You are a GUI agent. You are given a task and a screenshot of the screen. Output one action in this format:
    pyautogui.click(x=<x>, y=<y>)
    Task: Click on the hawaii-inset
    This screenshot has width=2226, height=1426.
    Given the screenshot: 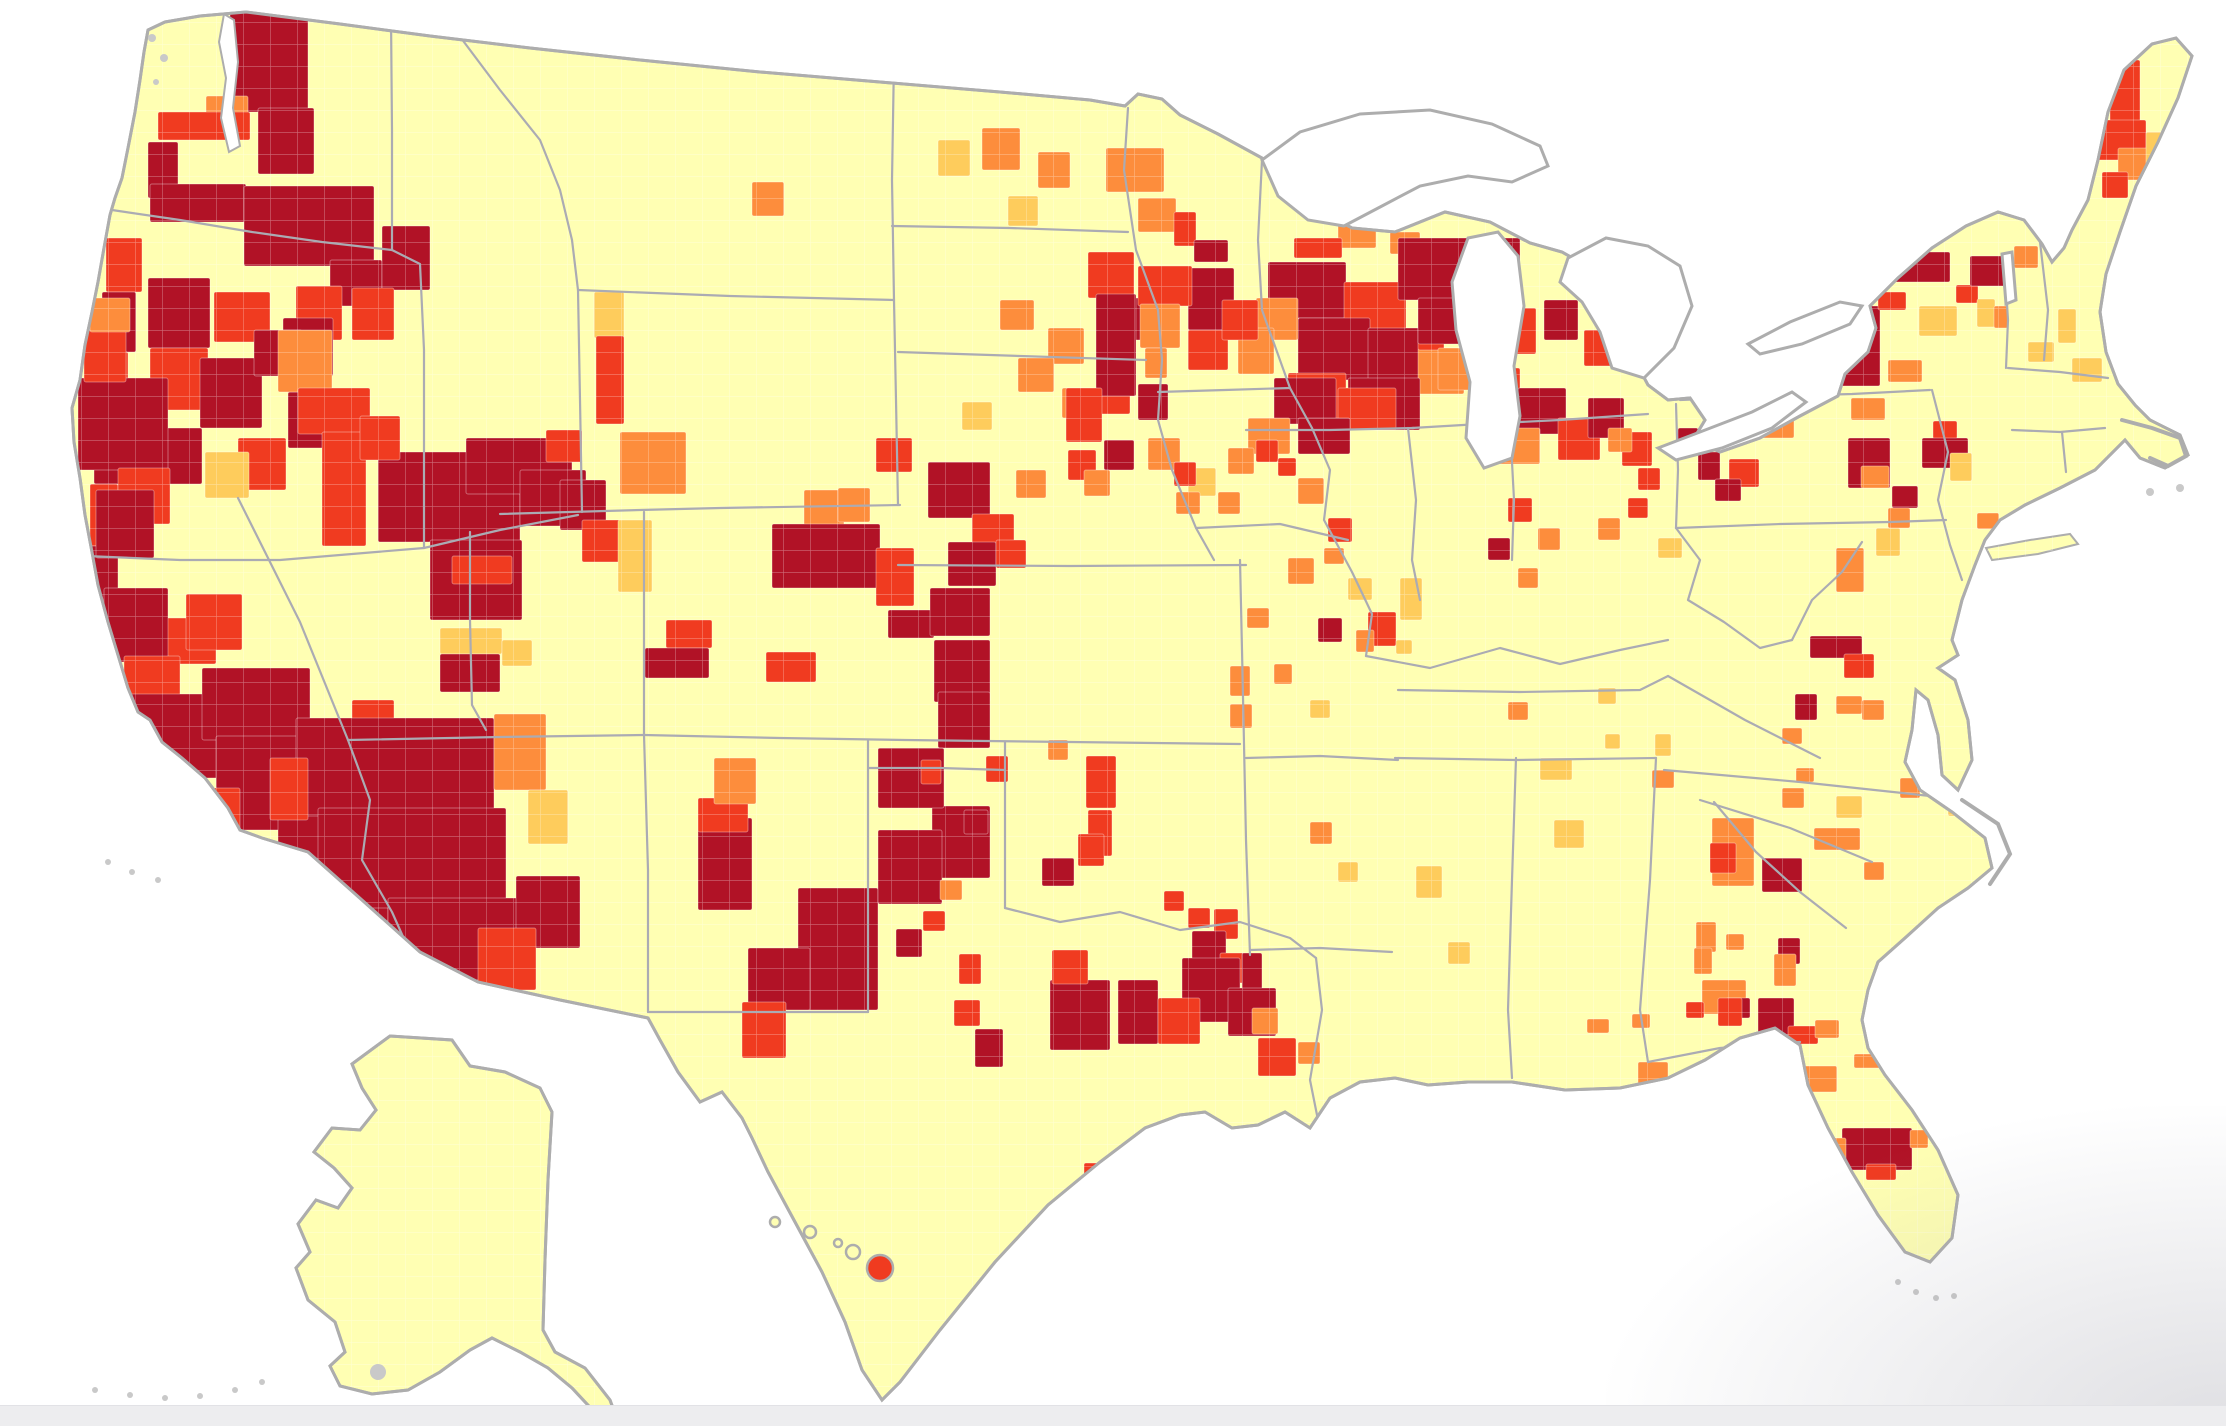 What is the action you would take?
    pyautogui.click(x=831, y=1249)
    